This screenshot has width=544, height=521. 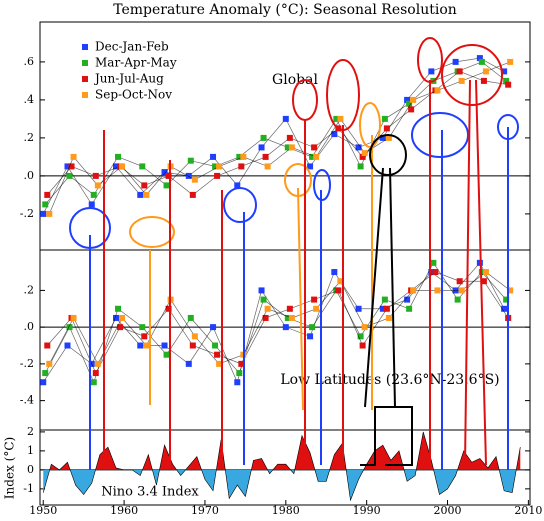 I want to click on y-tick-label: 2, so click(x=30, y=431).